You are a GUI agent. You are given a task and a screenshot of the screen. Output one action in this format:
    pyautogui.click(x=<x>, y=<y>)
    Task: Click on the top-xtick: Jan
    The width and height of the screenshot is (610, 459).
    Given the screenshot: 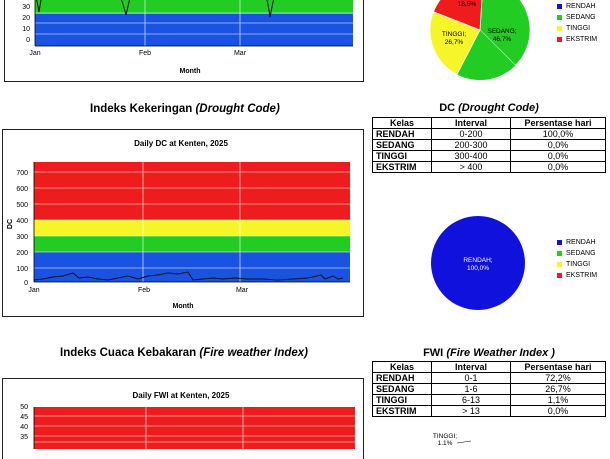 What is the action you would take?
    pyautogui.click(x=34, y=53)
    